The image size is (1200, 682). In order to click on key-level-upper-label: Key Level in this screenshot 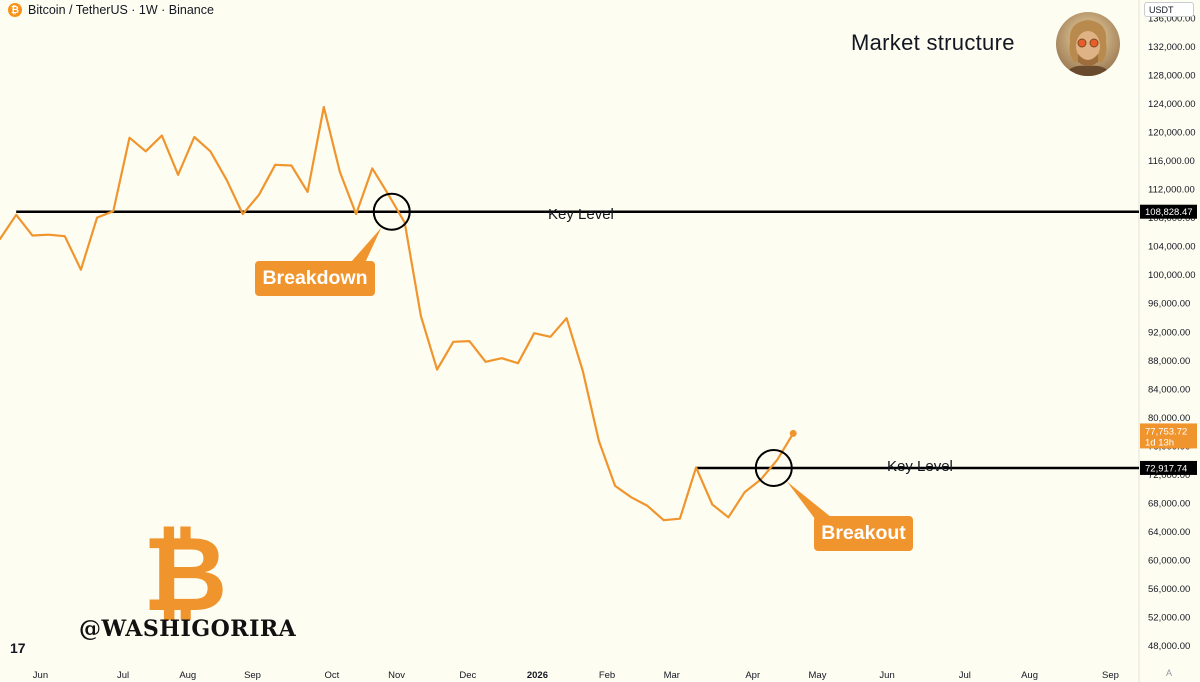, I will do `click(581, 214)`.